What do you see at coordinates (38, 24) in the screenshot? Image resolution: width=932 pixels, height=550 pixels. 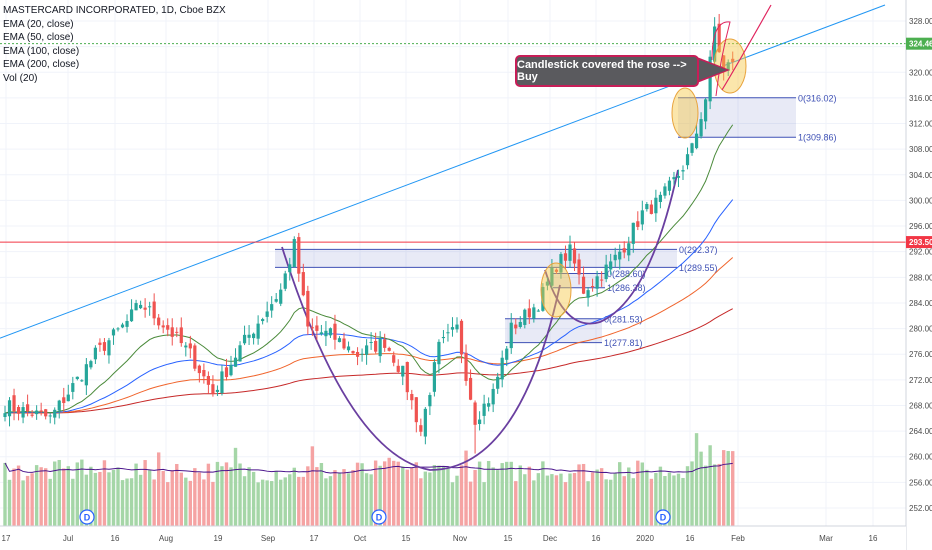 I see `ema20-legend: EMA (20, close)` at bounding box center [38, 24].